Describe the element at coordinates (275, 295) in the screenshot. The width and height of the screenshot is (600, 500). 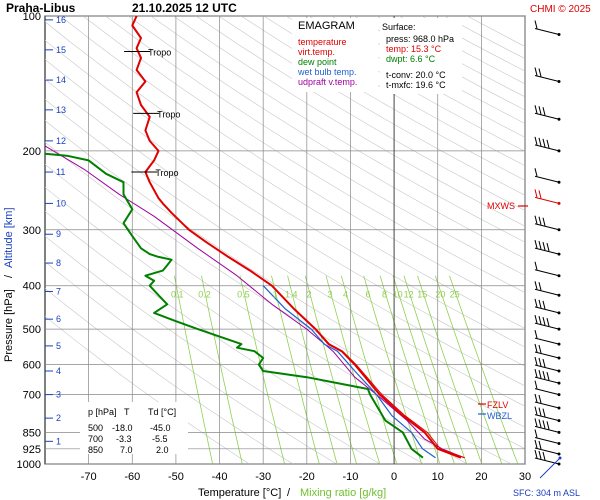
I see `mixing-ratio-label: 1` at that location.